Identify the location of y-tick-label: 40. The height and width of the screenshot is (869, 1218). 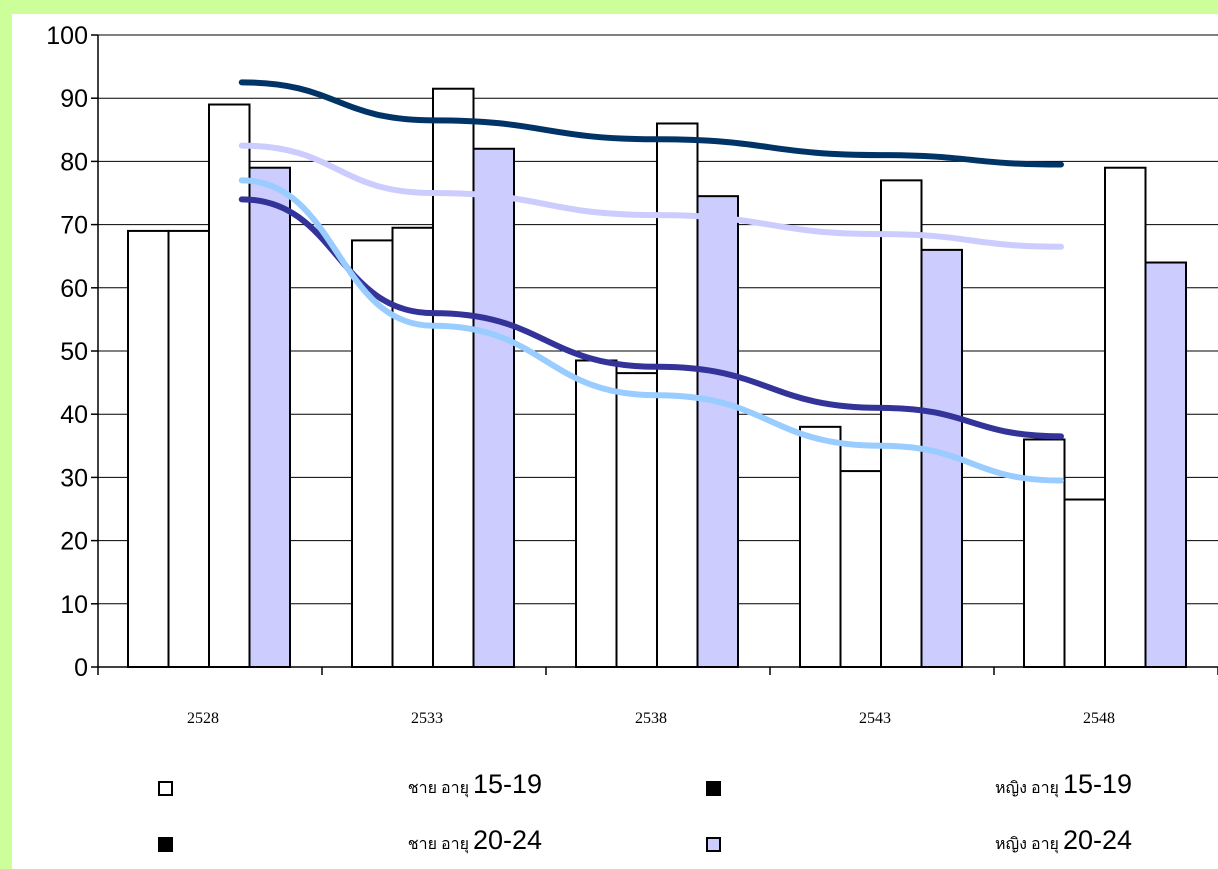
(74, 415).